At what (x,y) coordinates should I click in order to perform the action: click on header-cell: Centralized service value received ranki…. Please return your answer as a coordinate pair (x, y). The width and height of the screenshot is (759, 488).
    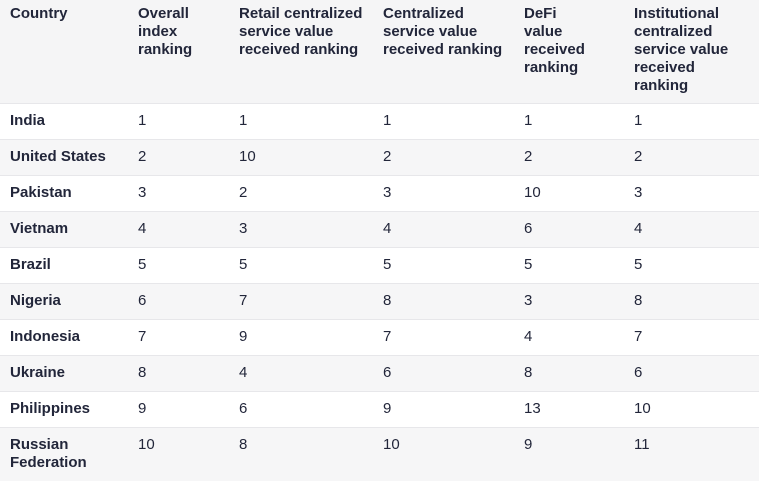
    Looking at the image, I should click on (443, 52).